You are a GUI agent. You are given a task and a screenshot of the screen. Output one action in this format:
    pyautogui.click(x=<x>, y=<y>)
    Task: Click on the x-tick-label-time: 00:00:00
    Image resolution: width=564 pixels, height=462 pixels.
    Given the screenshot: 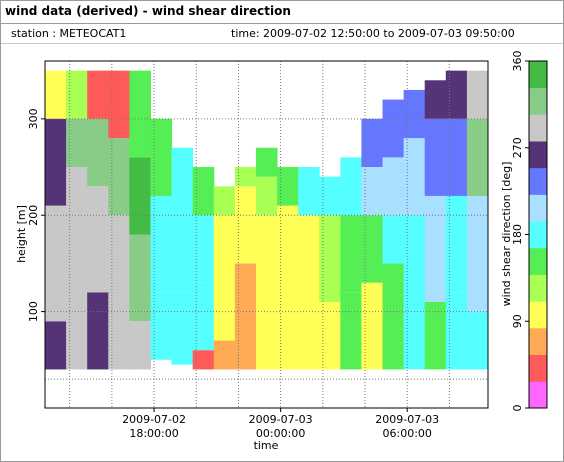 What is the action you would take?
    pyautogui.click(x=280, y=433)
    